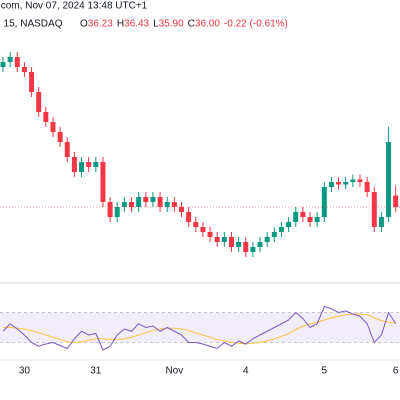 The image size is (400, 400). Describe the element at coordinates (171, 24) in the screenshot. I see `ohlc-value: 35.90` at that location.